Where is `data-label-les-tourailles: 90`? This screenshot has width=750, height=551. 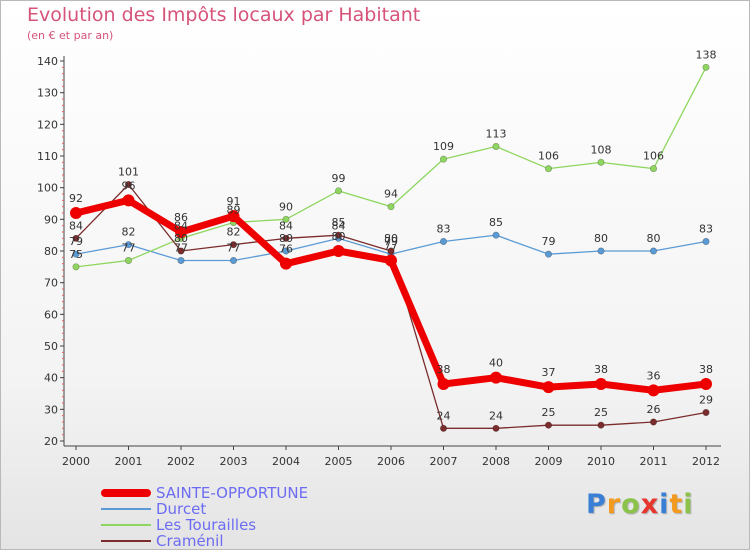 data-label-les-tourailles: 90 is located at coordinates (286, 206).